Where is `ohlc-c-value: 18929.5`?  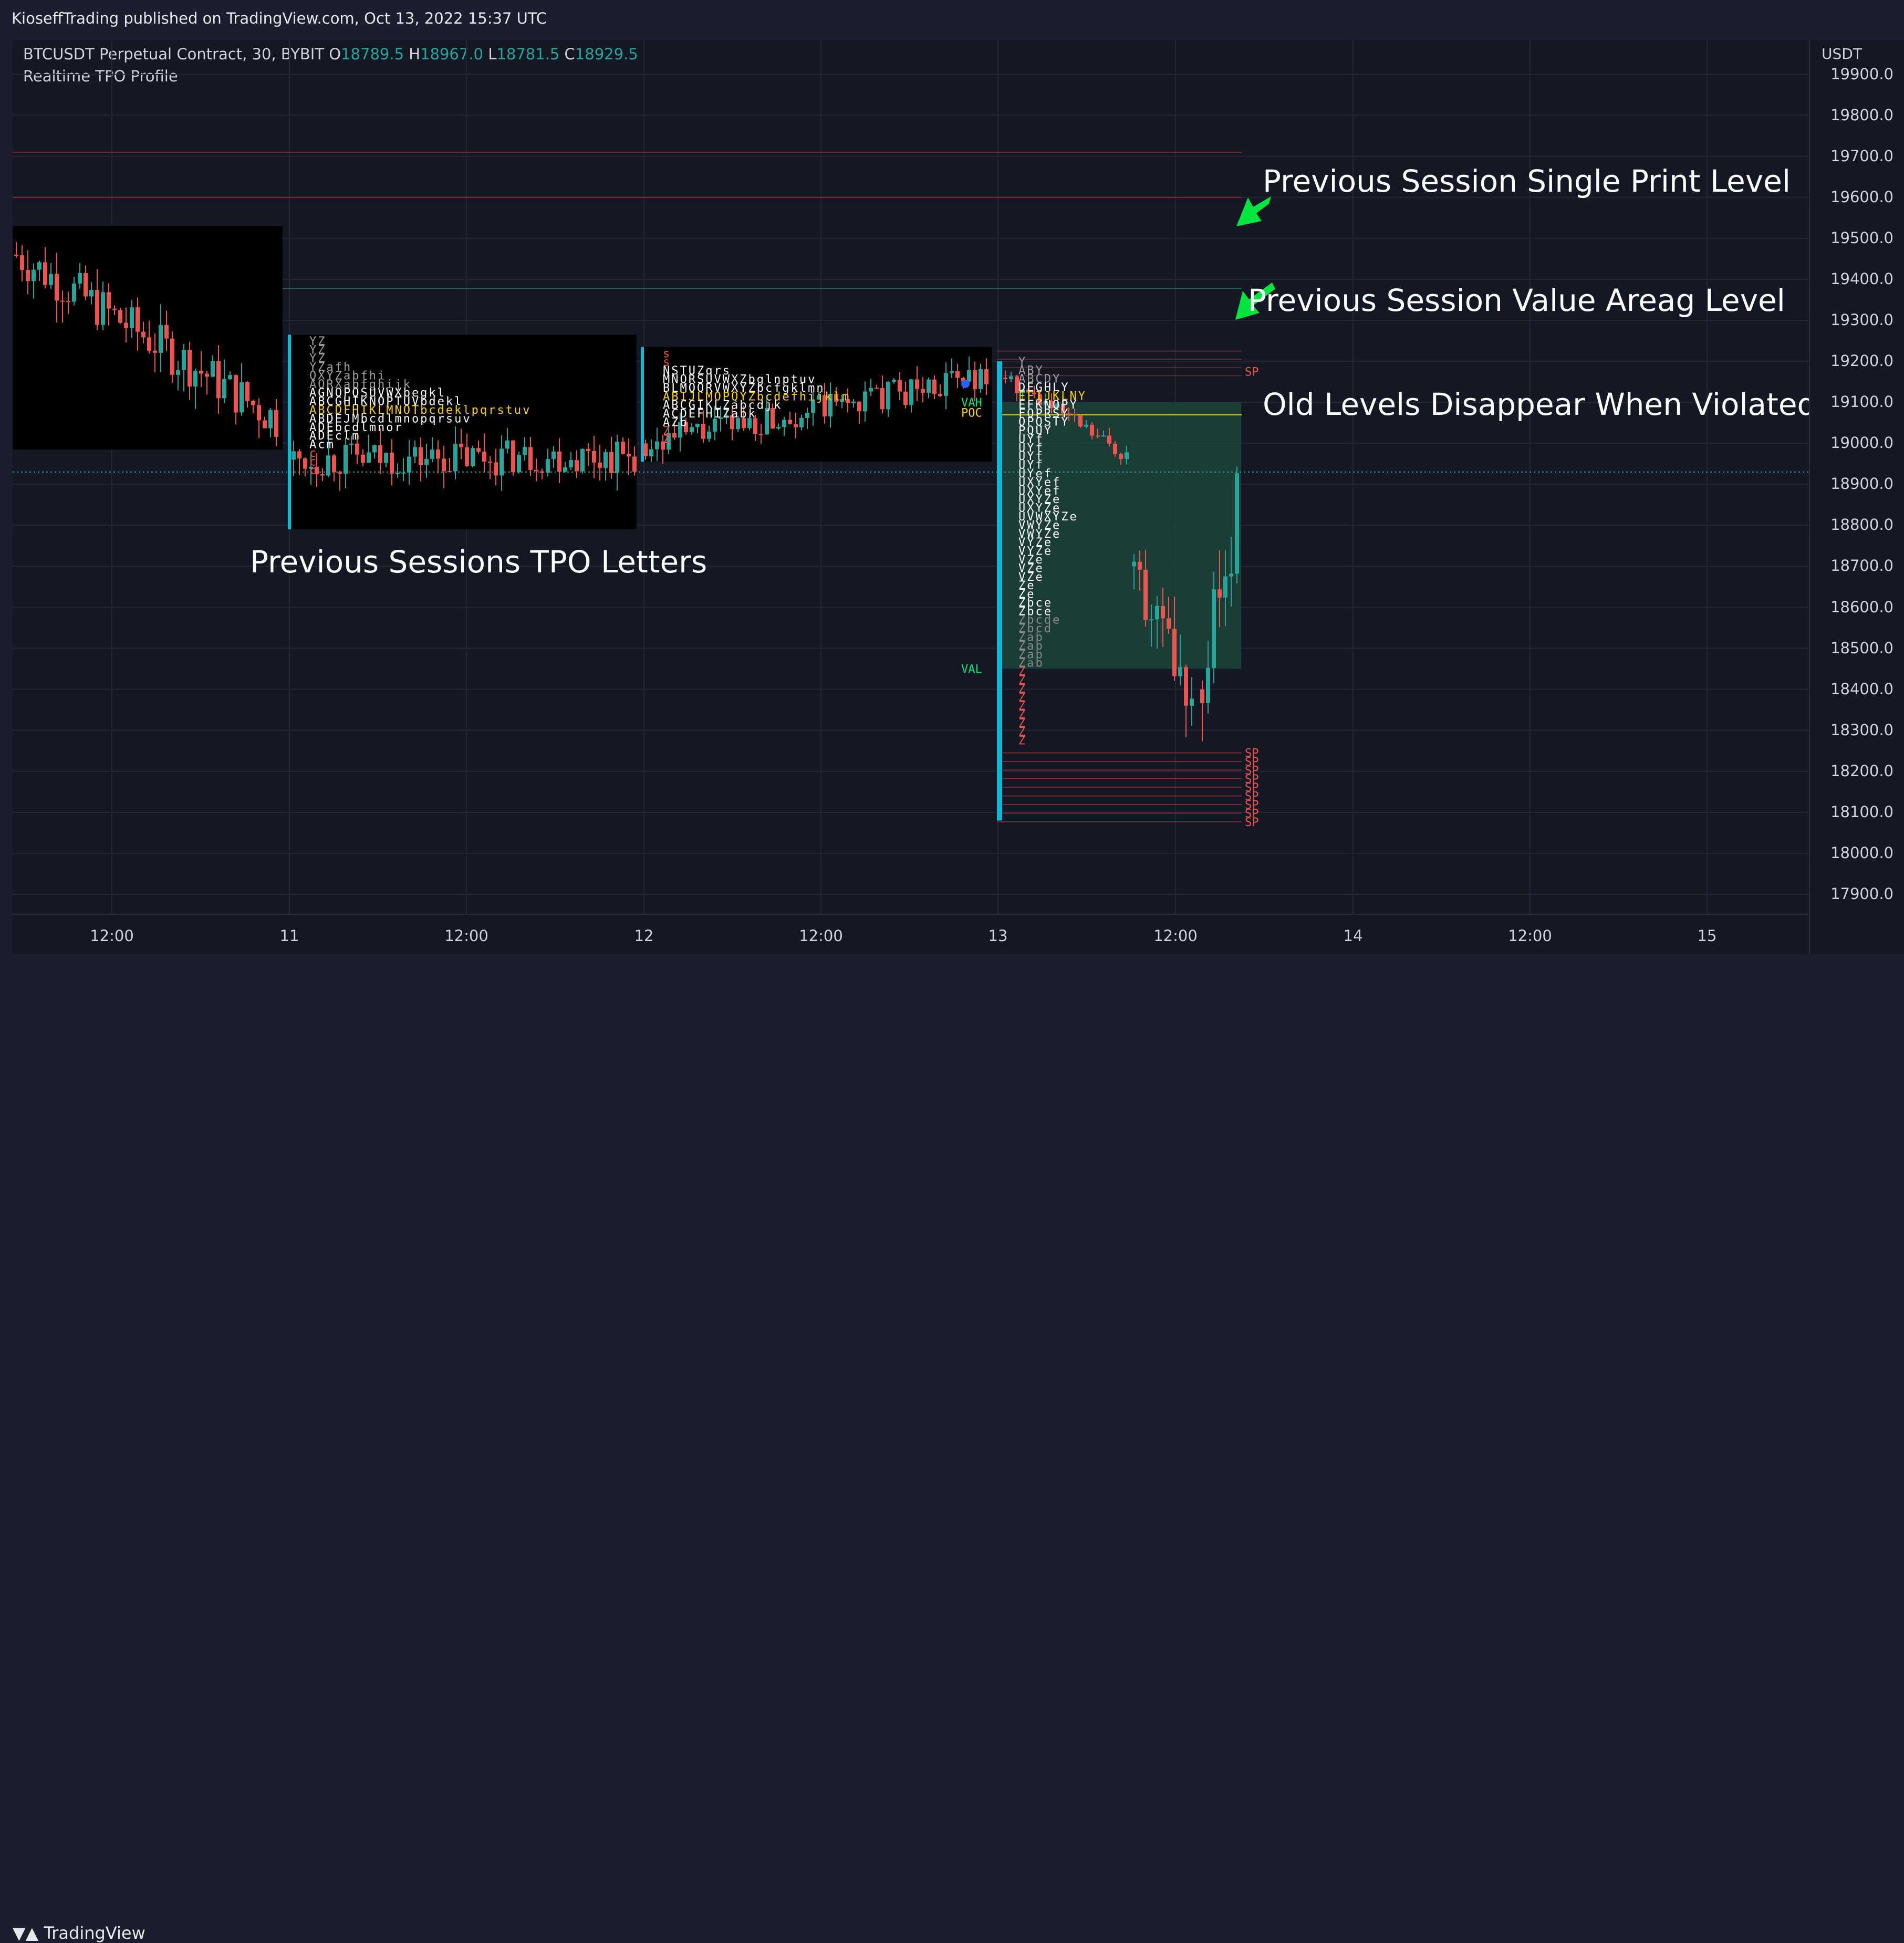 ohlc-c-value: 18929.5 is located at coordinates (606, 54).